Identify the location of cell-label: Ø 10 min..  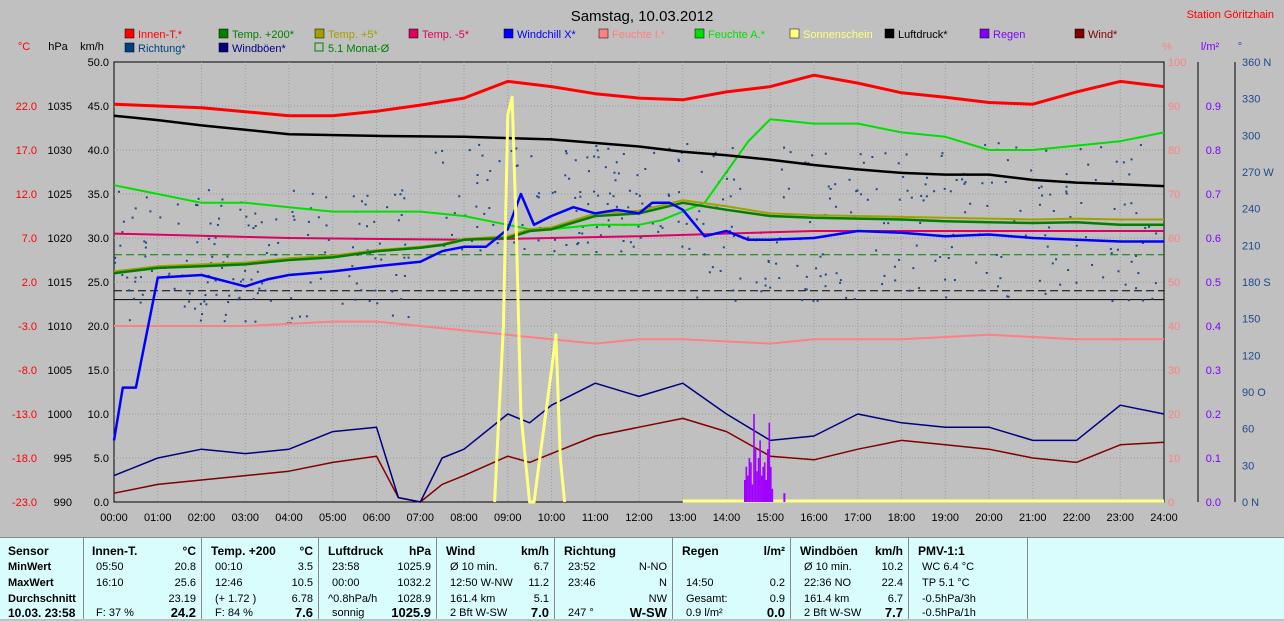
(474, 567).